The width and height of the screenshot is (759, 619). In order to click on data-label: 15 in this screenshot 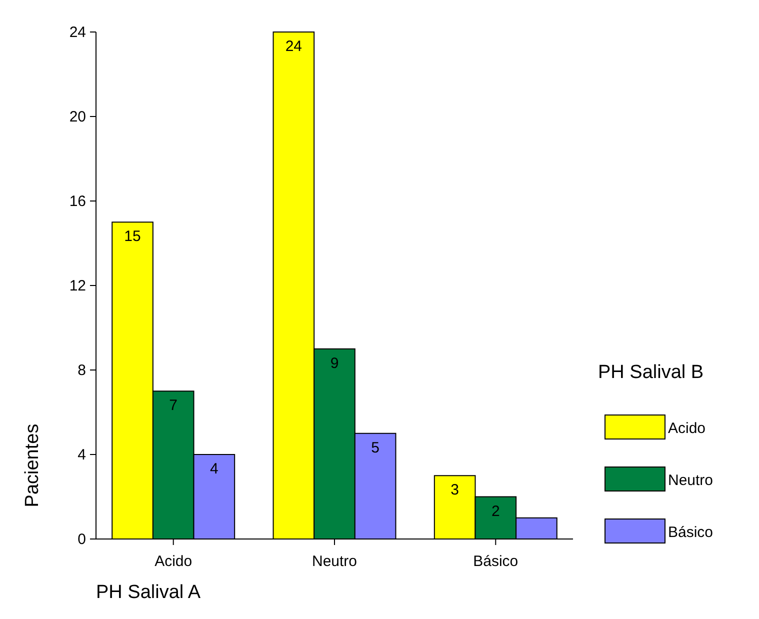, I will do `click(132, 237)`.